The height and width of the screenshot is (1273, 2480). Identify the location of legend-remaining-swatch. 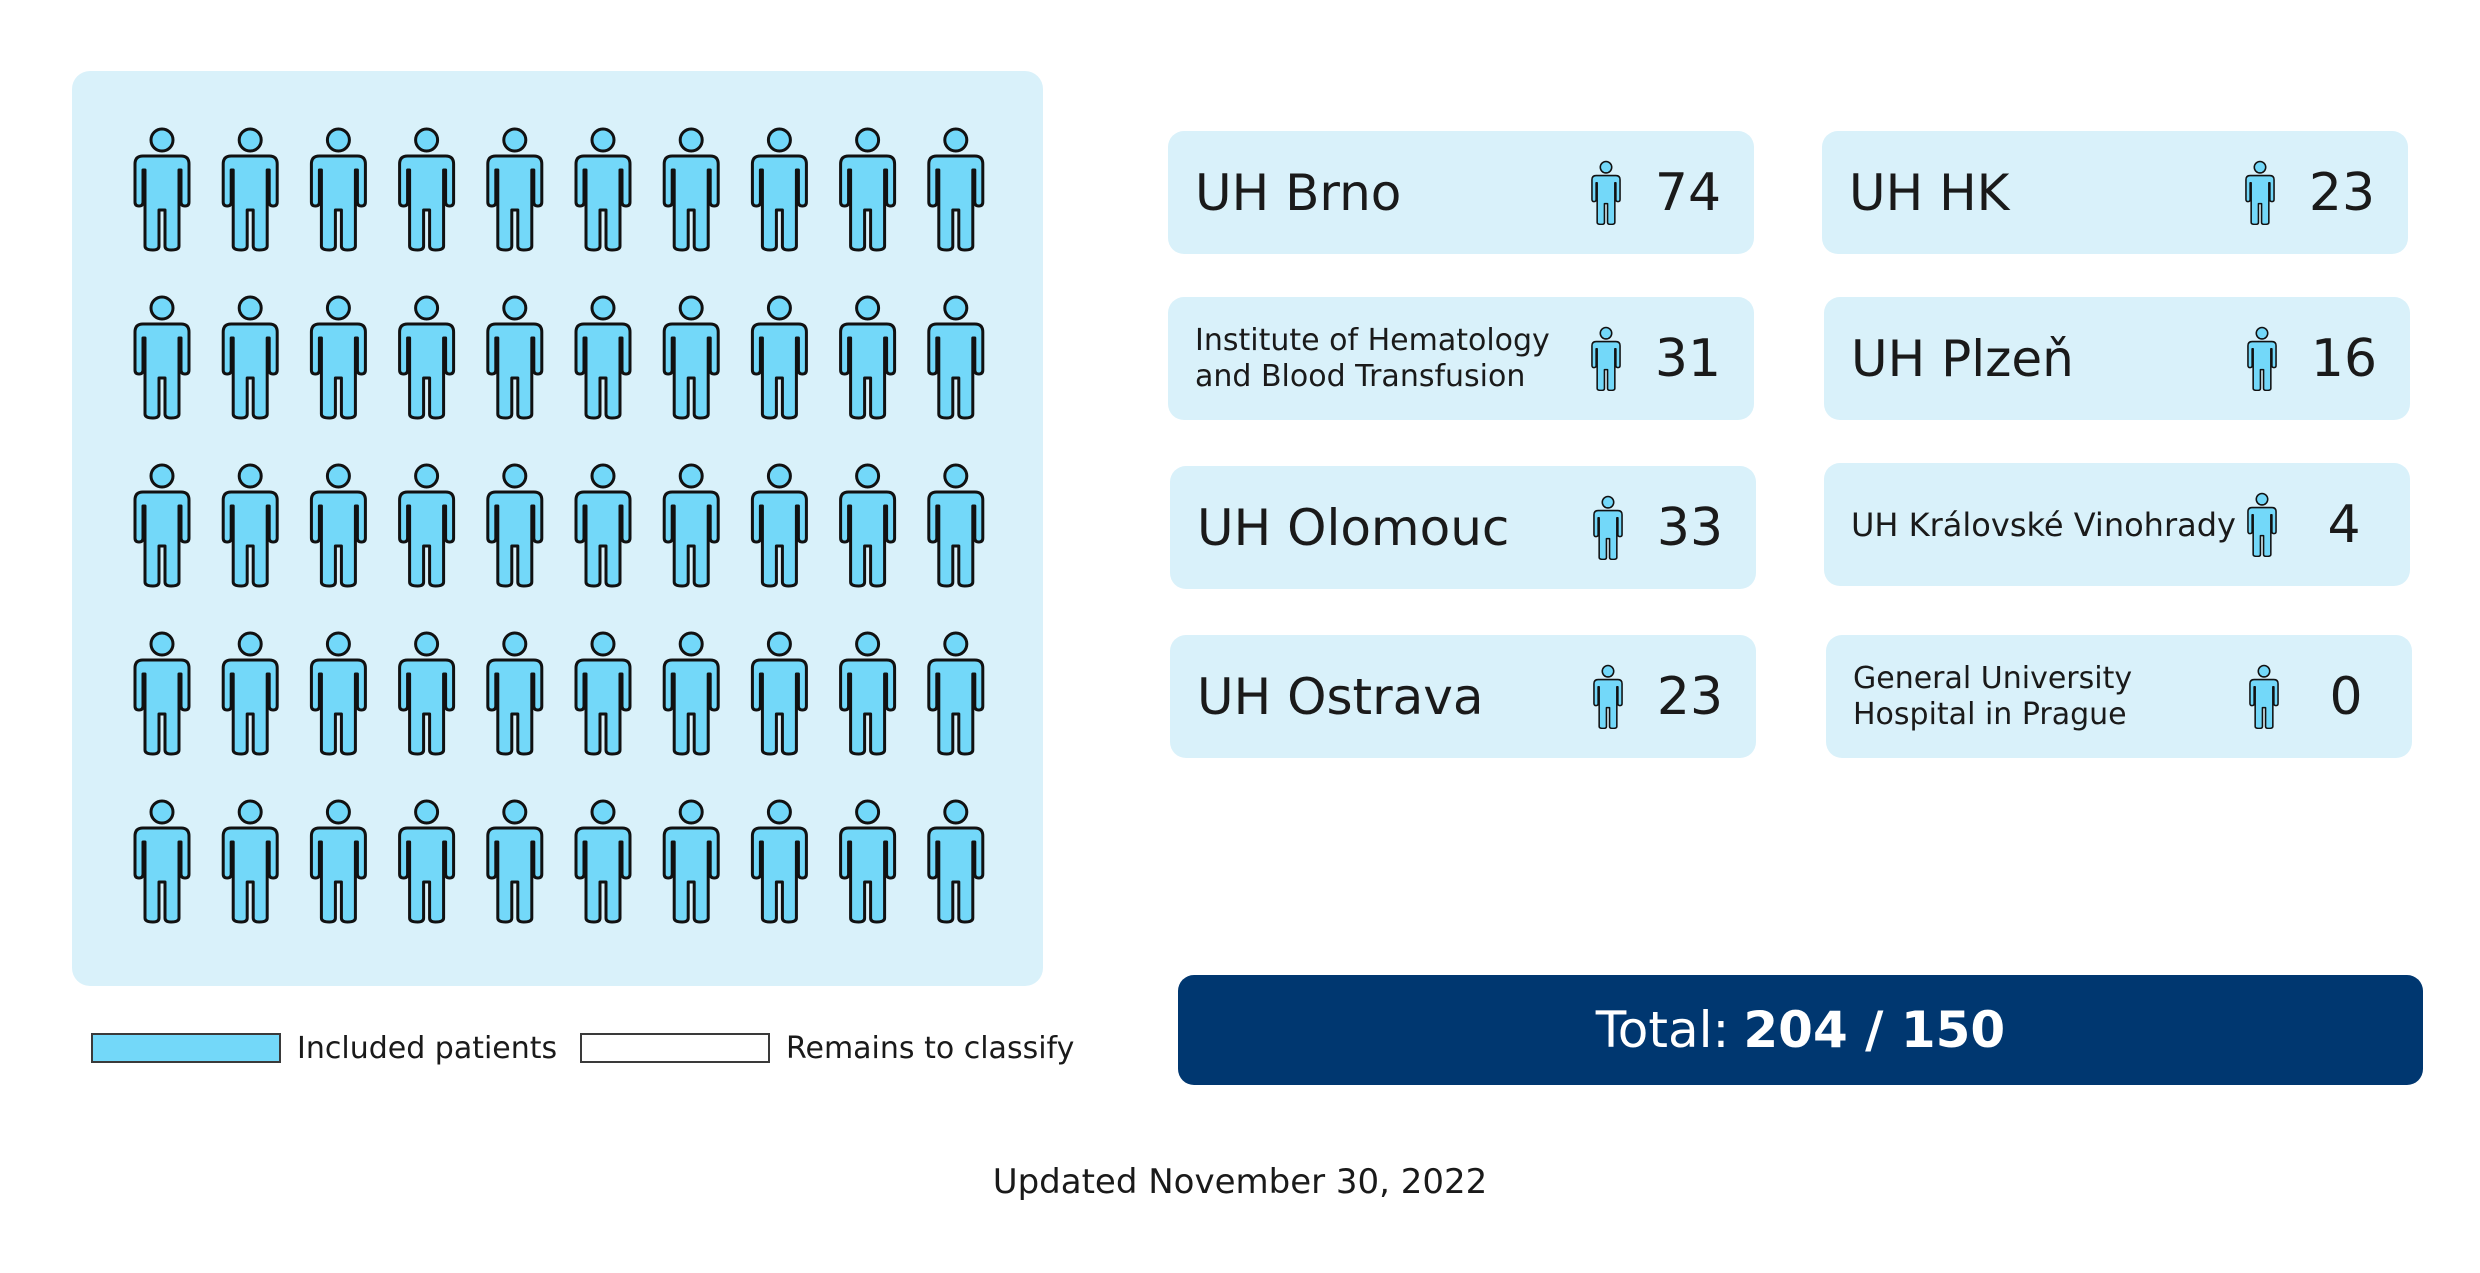
(675, 1048).